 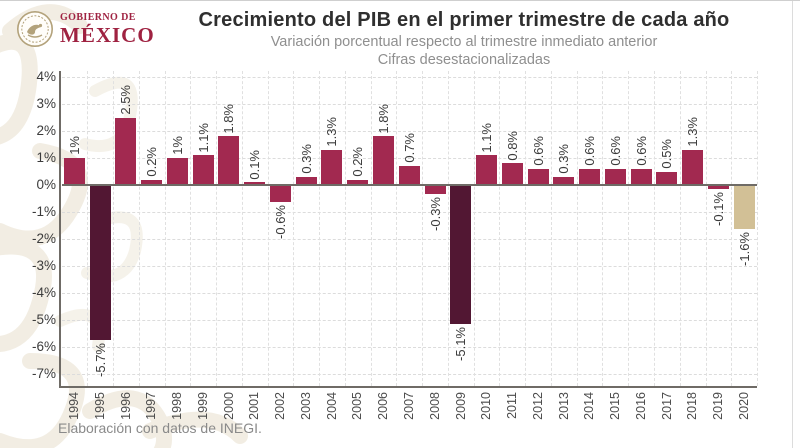 I want to click on bar-value-label-wrap: -0.6%, so click(x=281, y=235).